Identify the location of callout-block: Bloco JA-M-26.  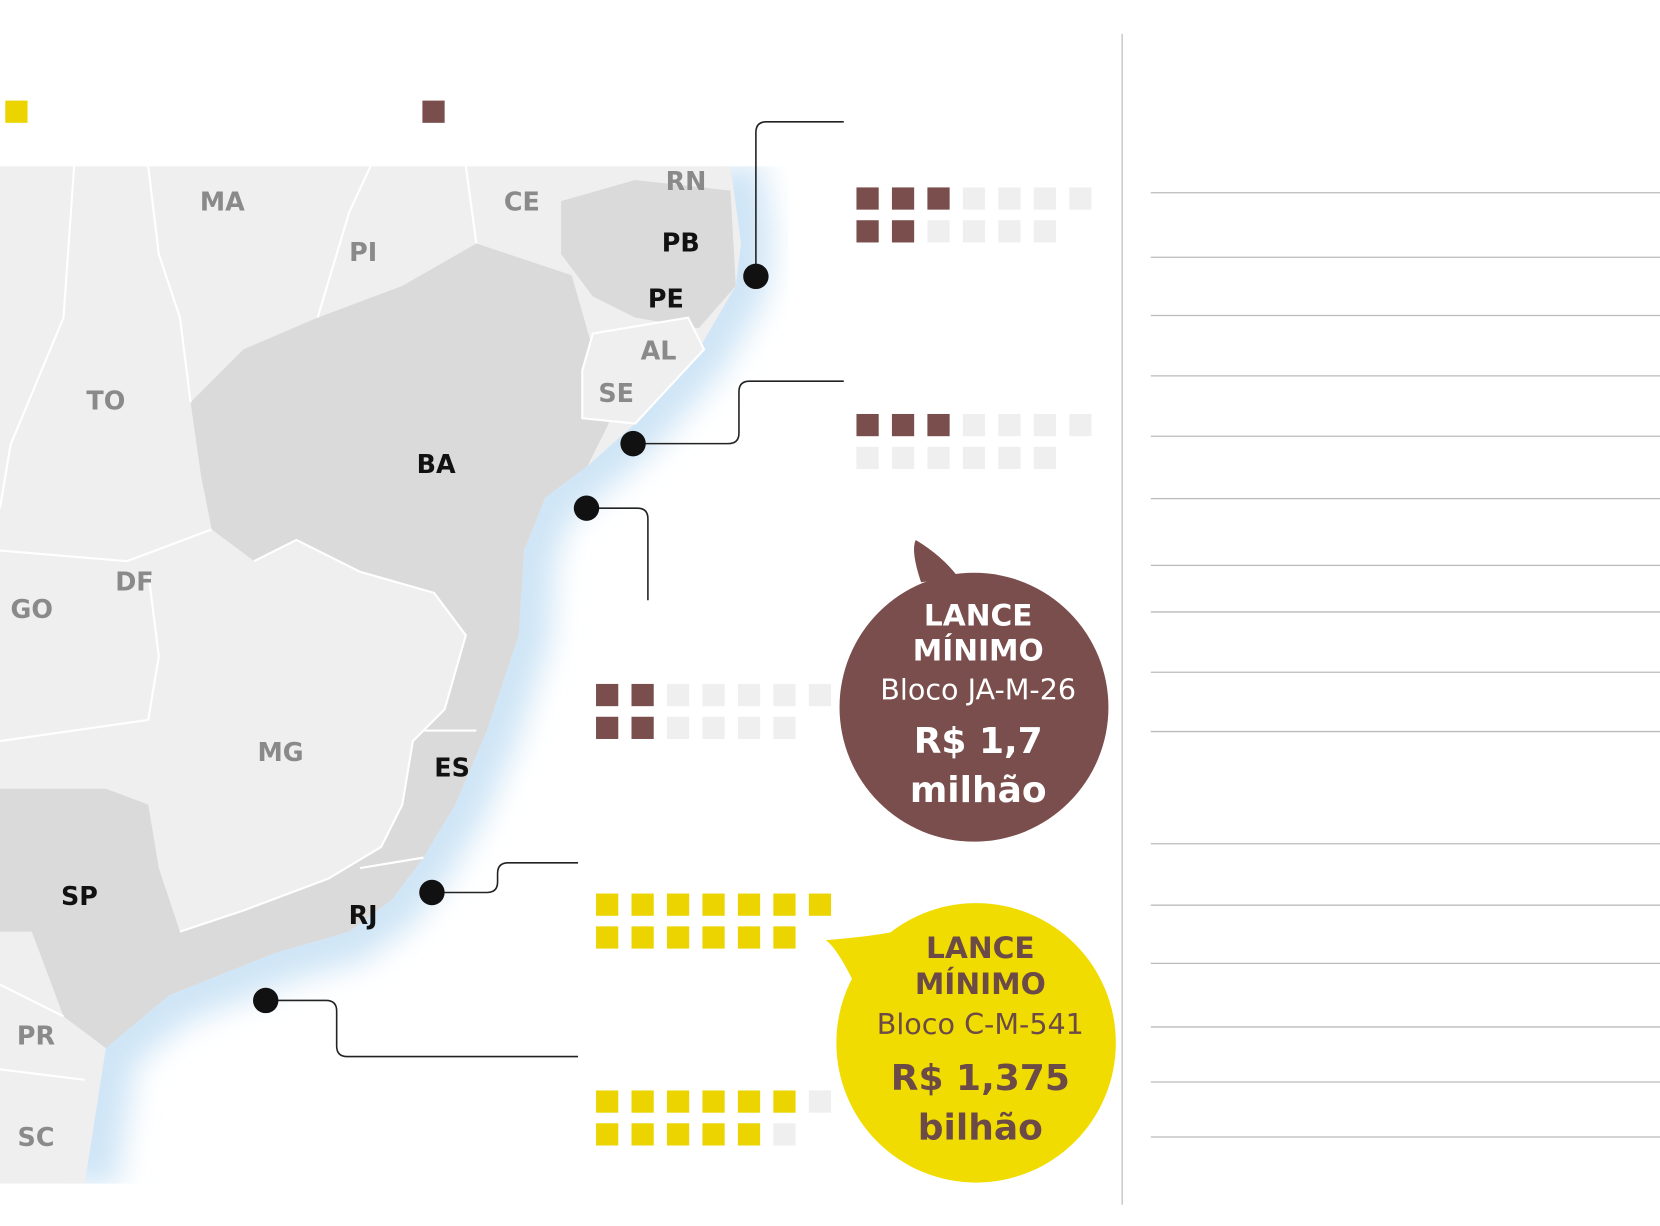
(978, 689).